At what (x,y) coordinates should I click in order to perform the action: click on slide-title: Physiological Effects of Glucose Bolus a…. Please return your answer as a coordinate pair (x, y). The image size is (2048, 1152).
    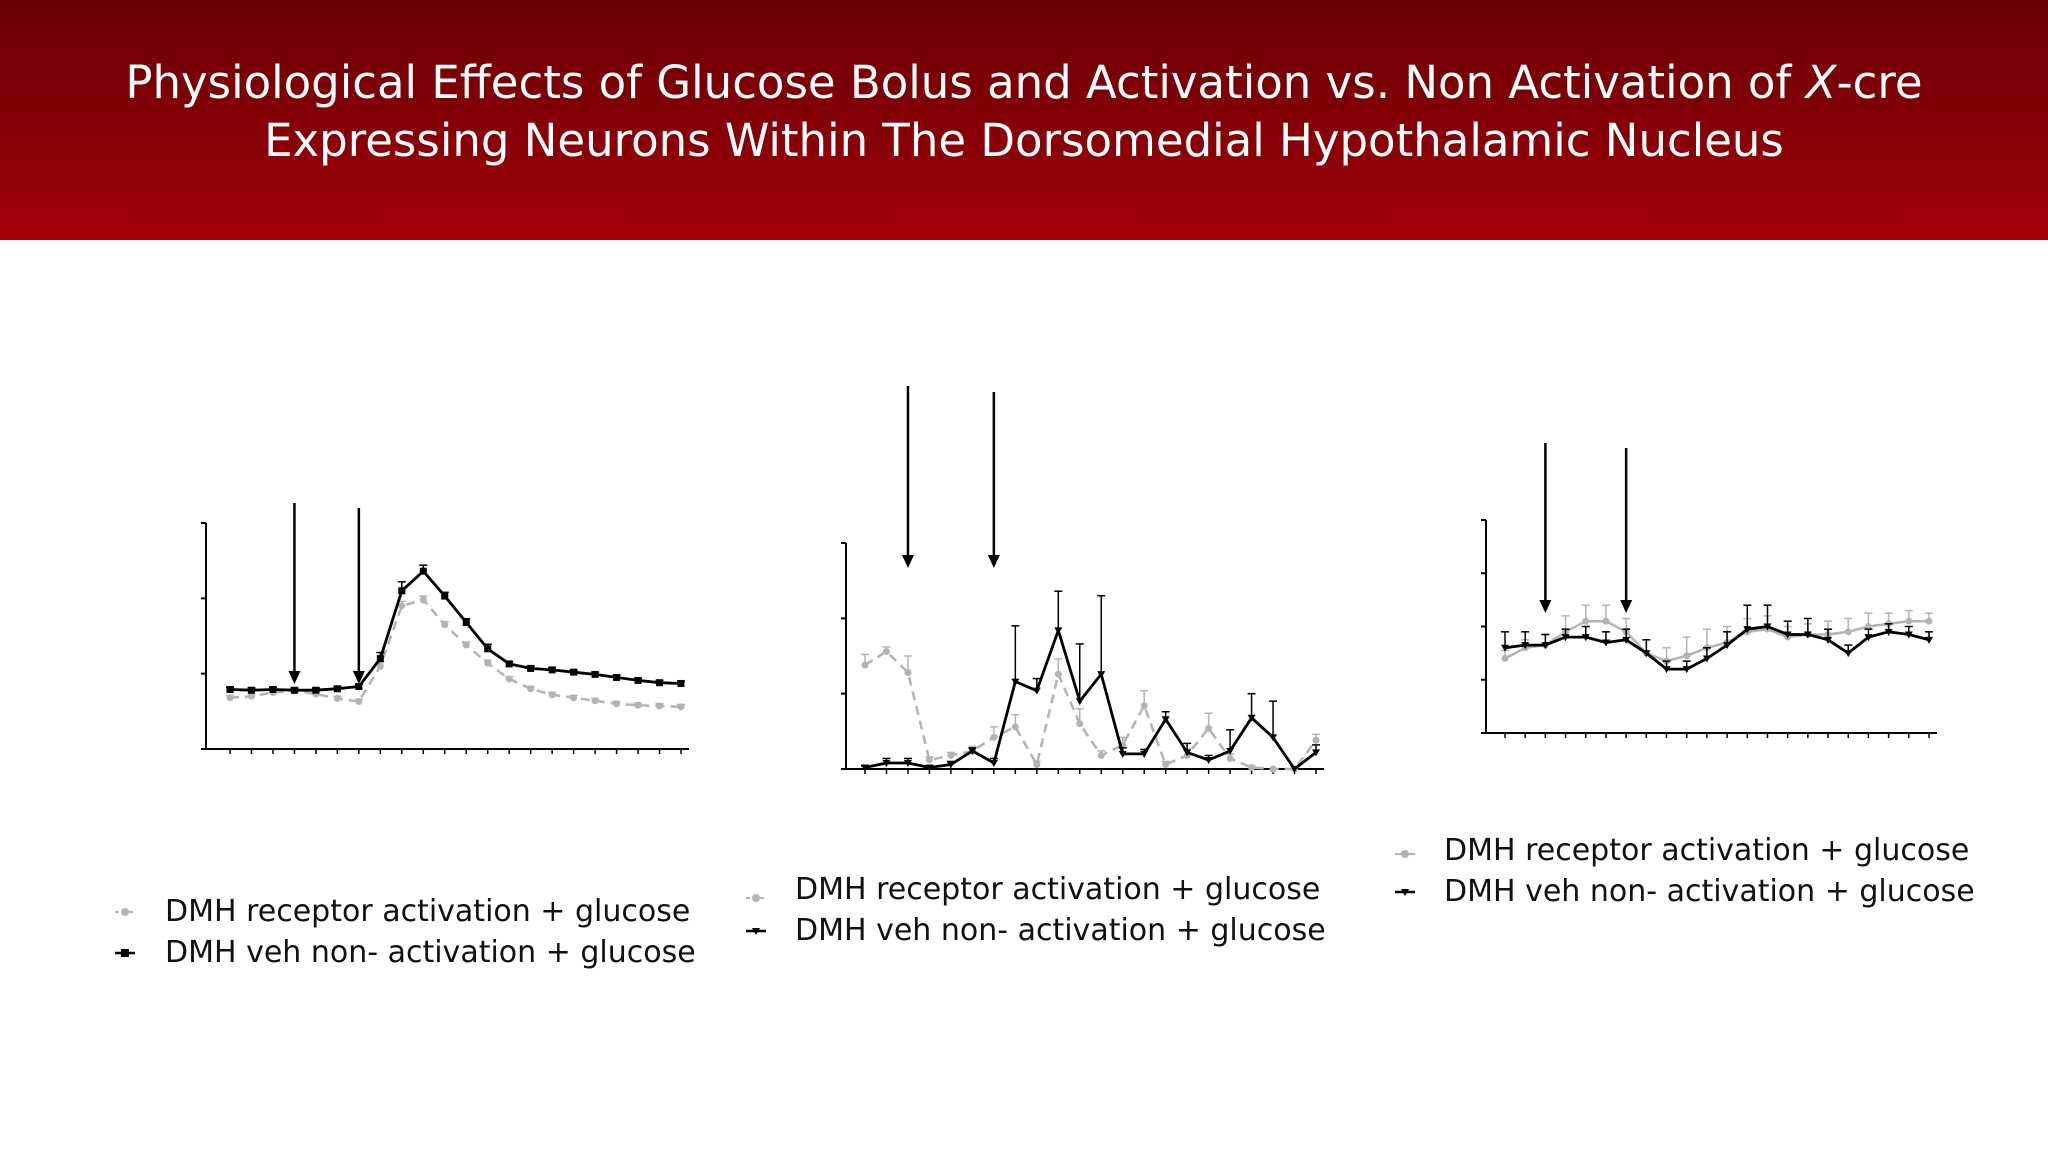
    Looking at the image, I should click on (1024, 112).